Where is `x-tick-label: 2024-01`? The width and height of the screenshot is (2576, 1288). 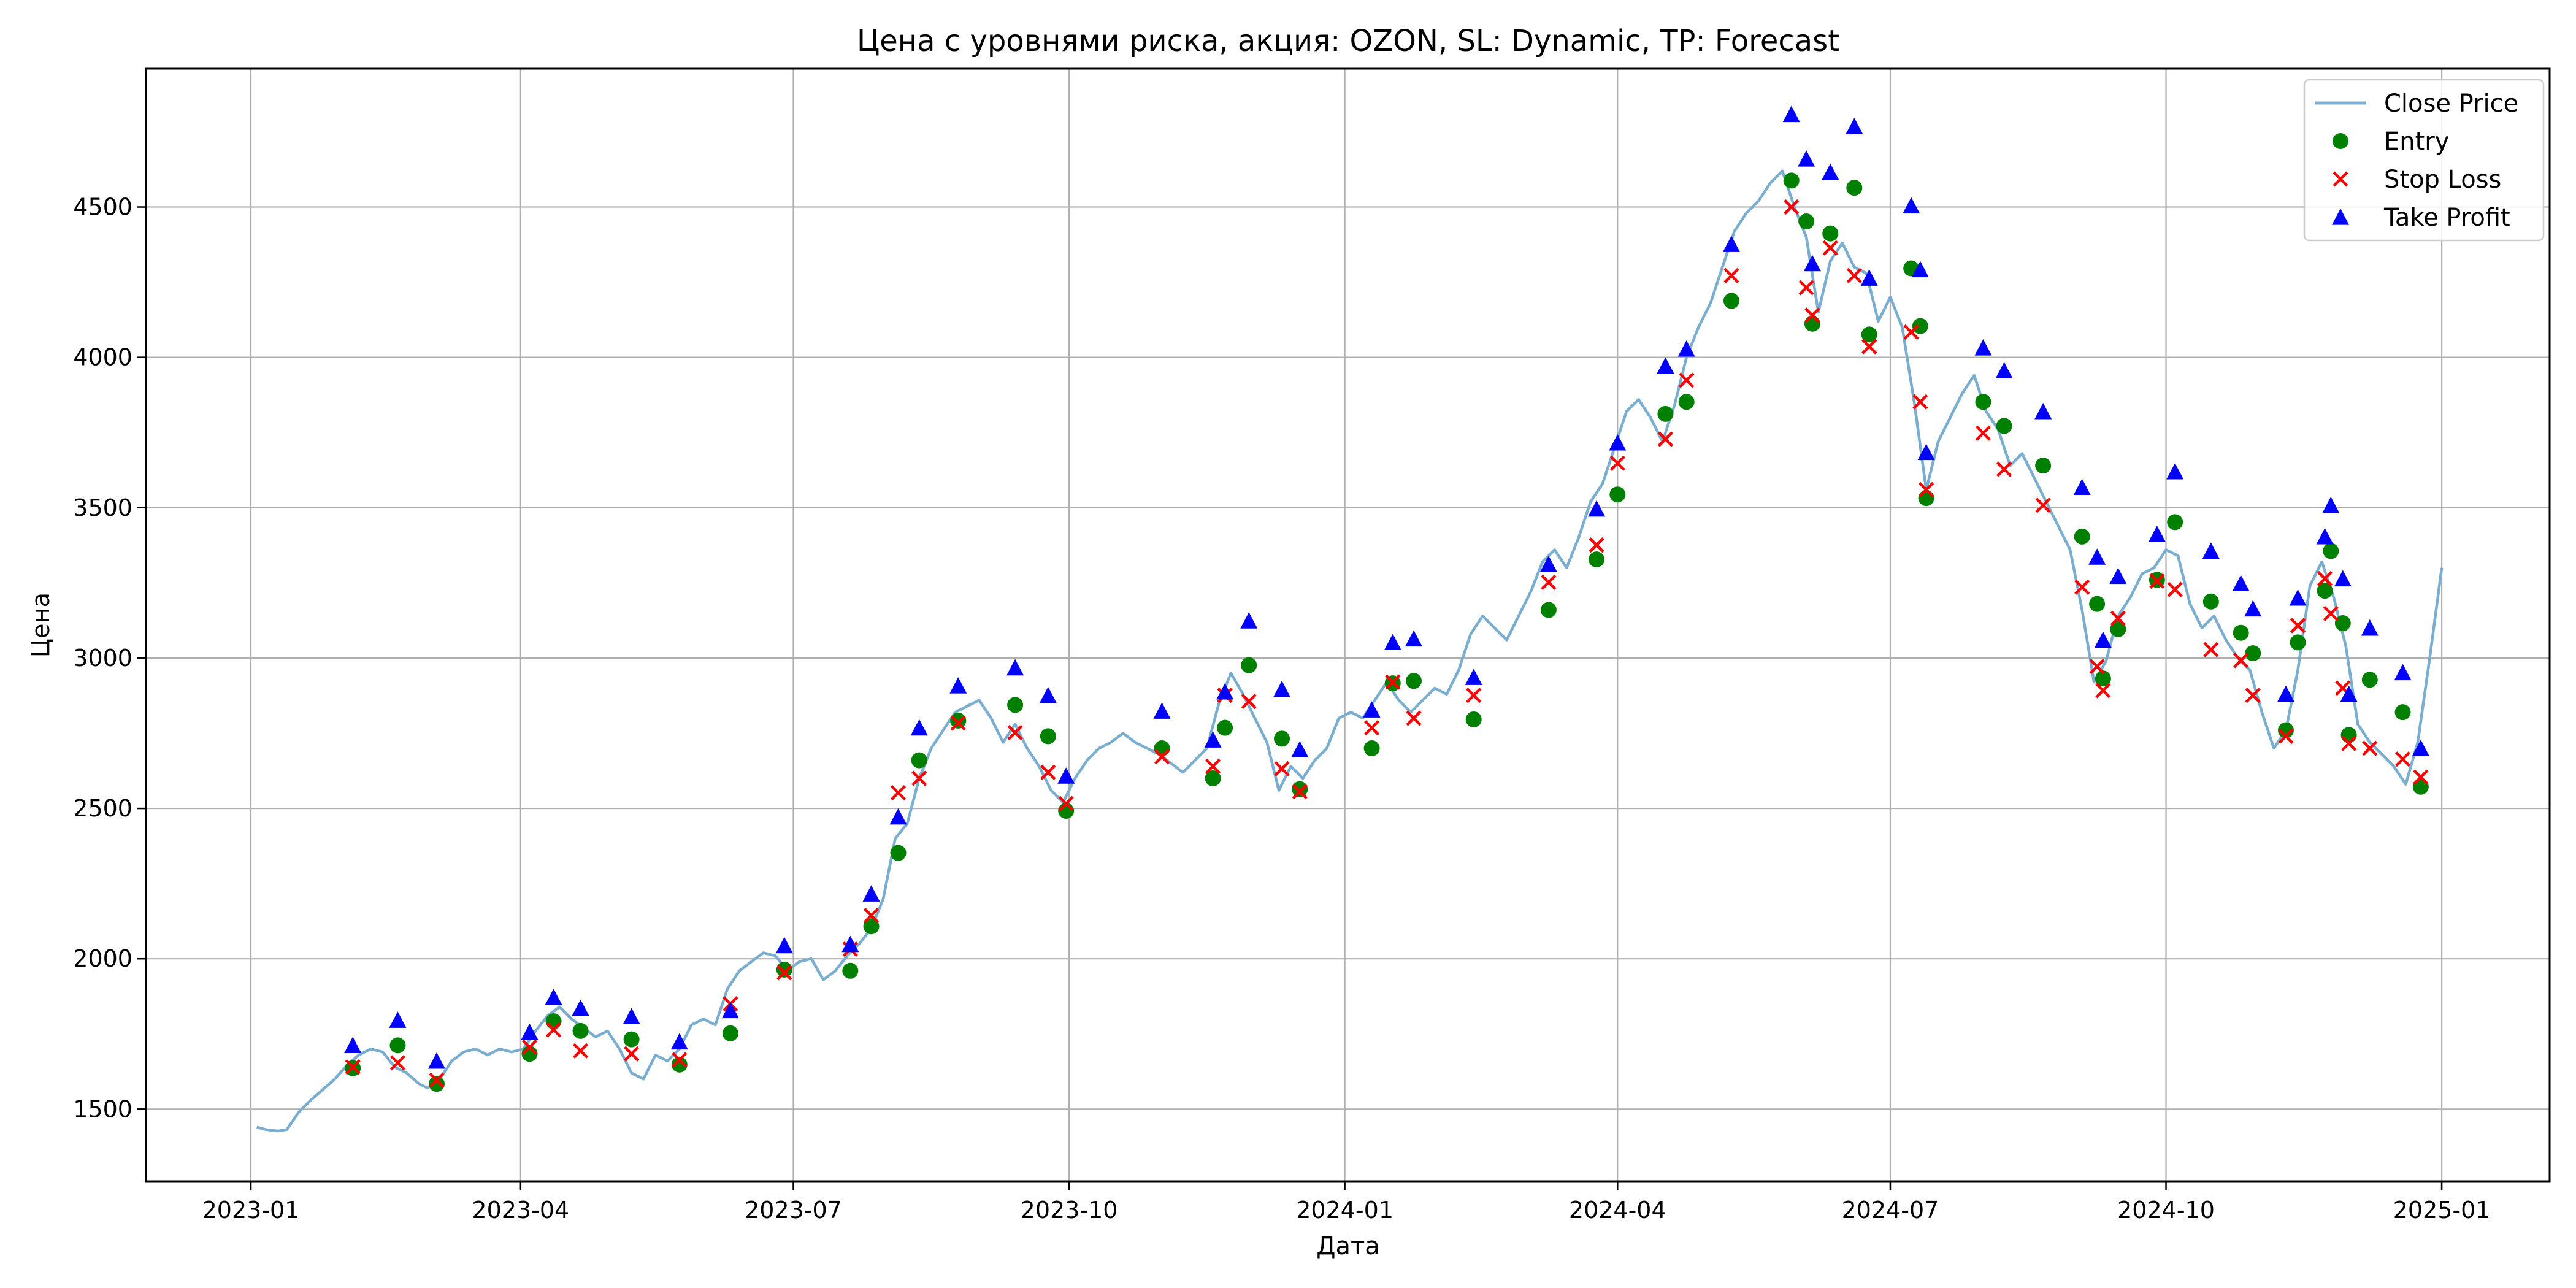
x-tick-label: 2024-01 is located at coordinates (1344, 1210).